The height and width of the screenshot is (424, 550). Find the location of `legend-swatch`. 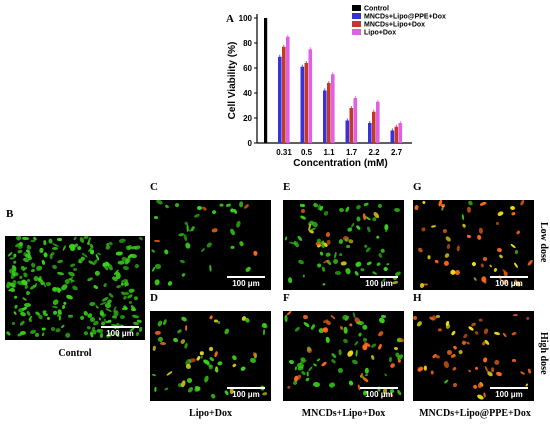

legend-swatch is located at coordinates (356, 32).